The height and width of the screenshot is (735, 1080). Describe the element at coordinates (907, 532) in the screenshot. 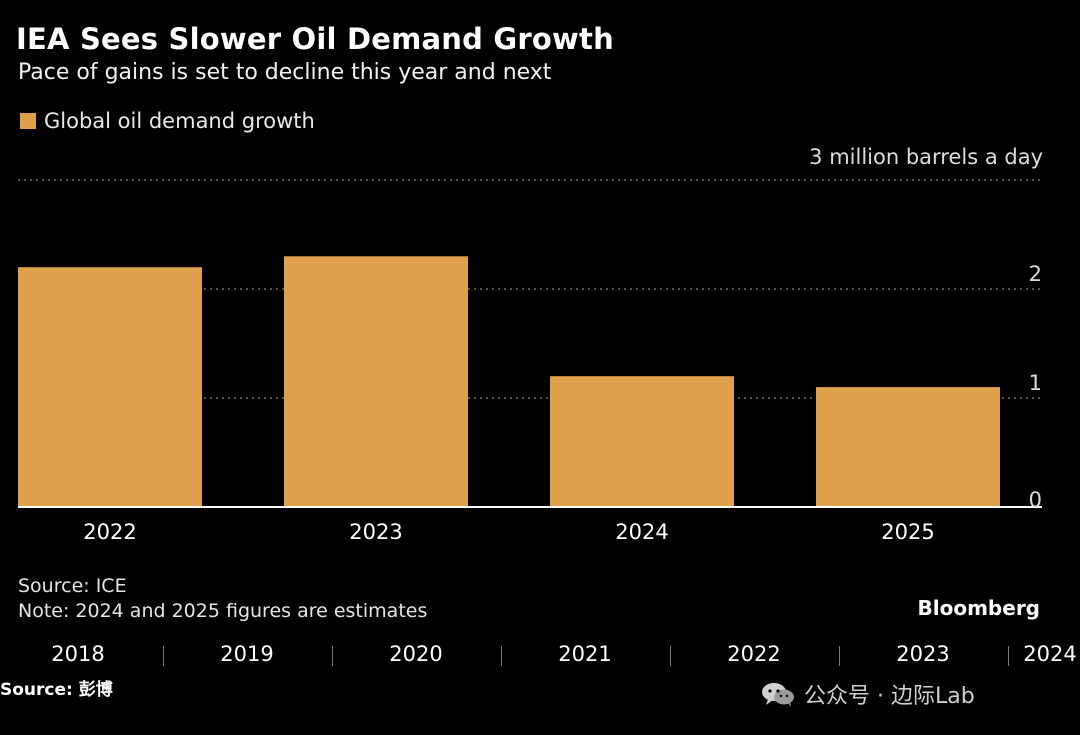

I see `x-tick-label-2025: 2025` at that location.